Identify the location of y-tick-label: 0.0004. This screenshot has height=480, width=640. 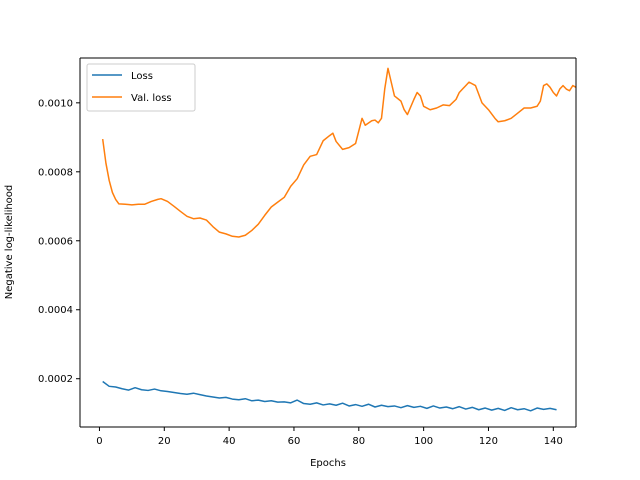
(55, 310).